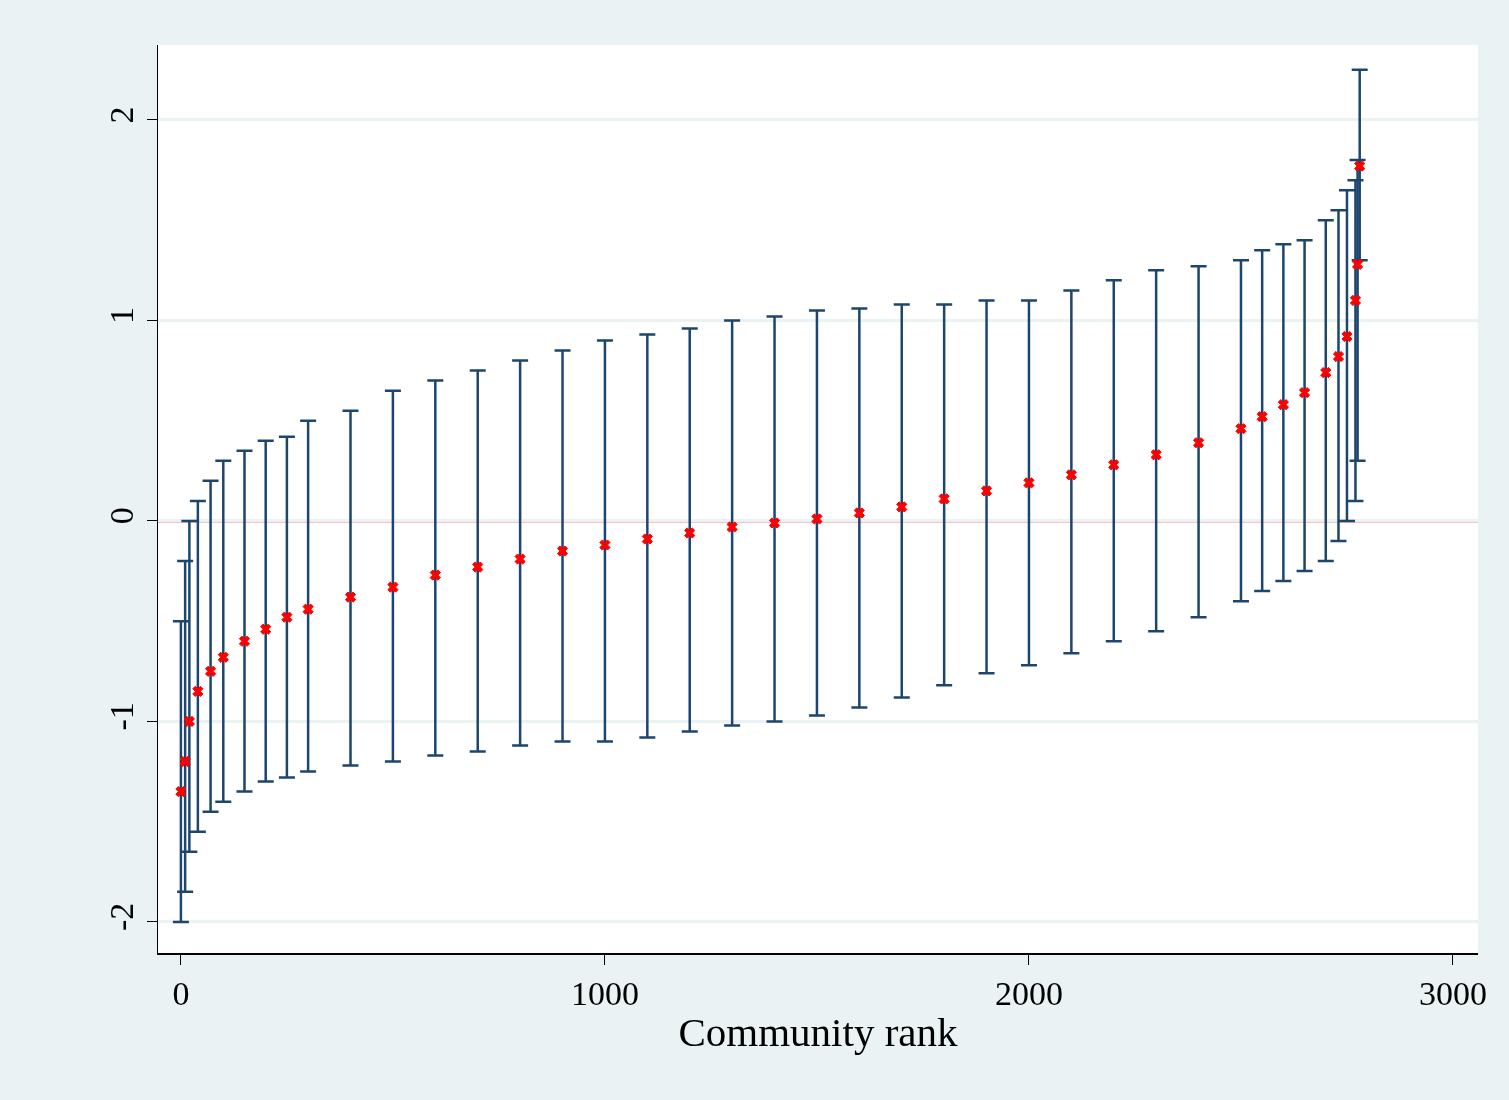 This screenshot has height=1100, width=1509. Describe the element at coordinates (121, 516) in the screenshot. I see `y-tick-label: 0` at that location.